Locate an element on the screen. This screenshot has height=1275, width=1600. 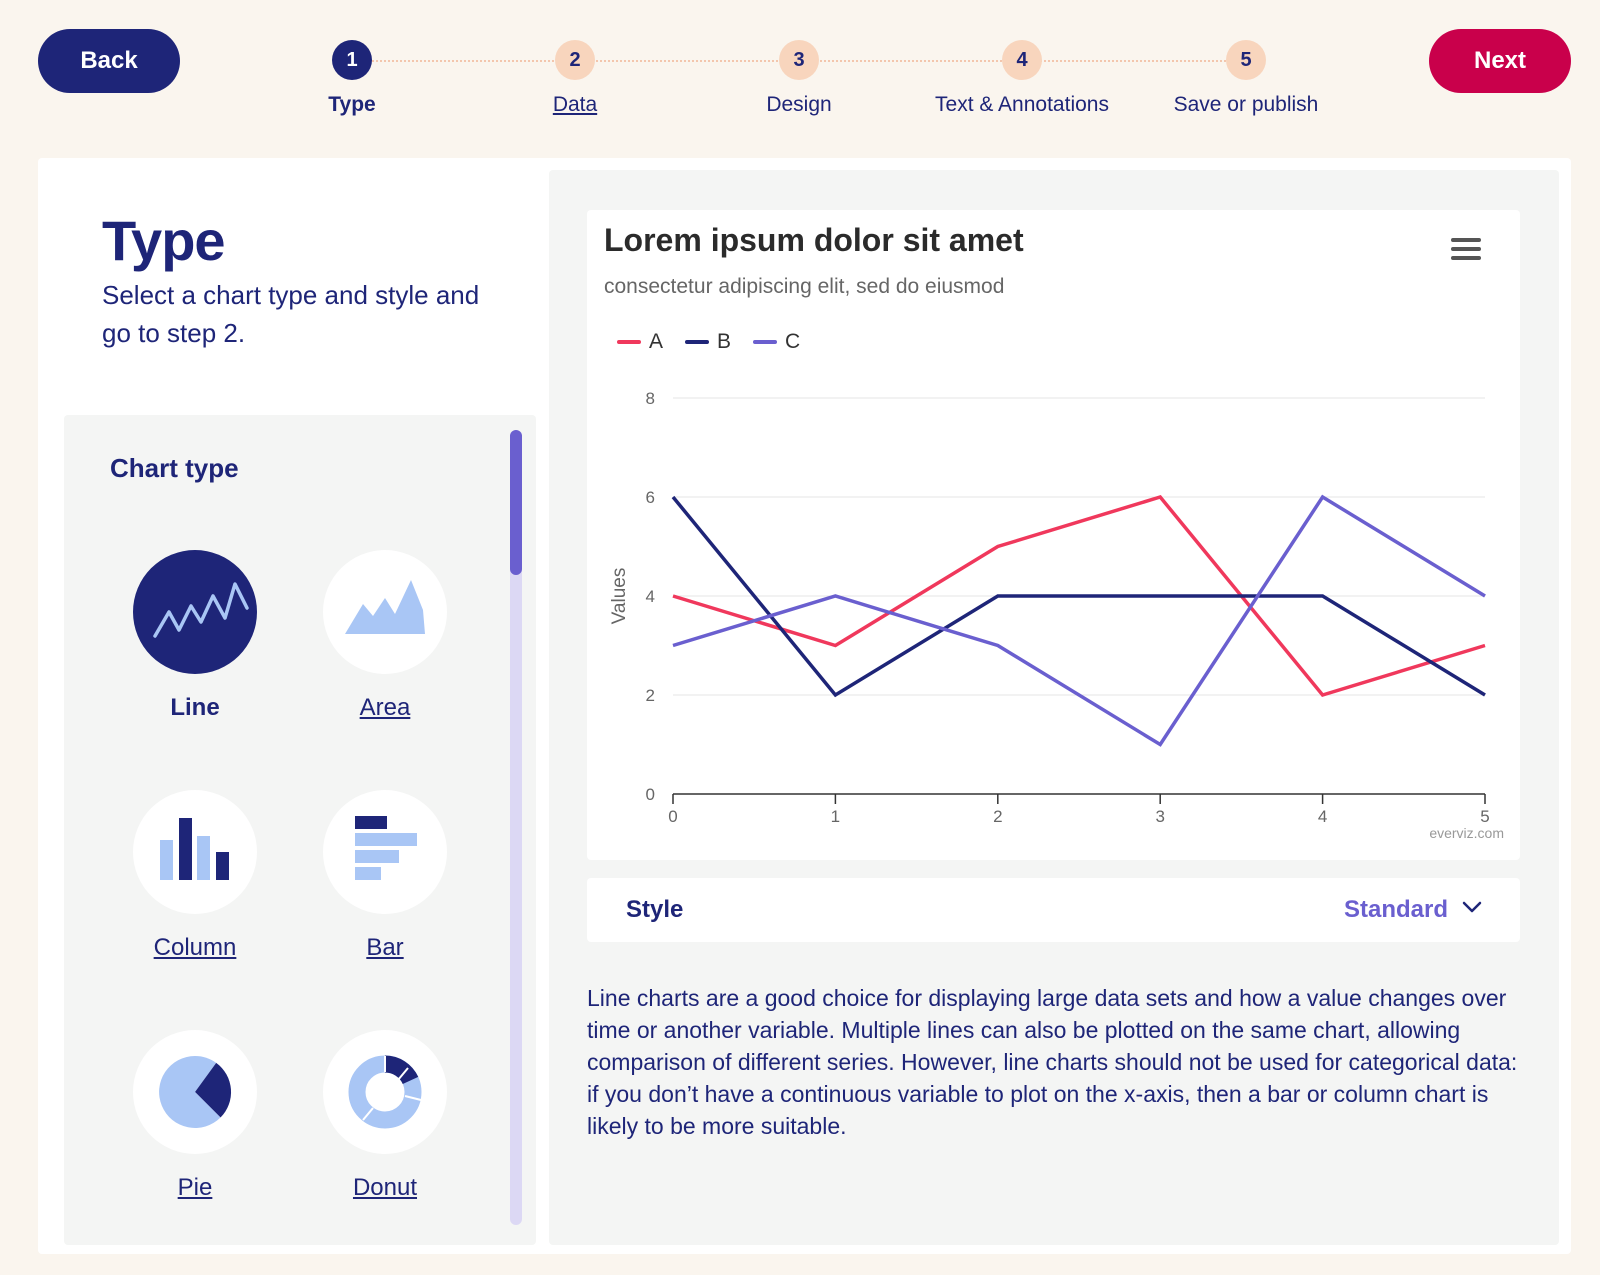
y-tick-label: 2 is located at coordinates (650, 695).